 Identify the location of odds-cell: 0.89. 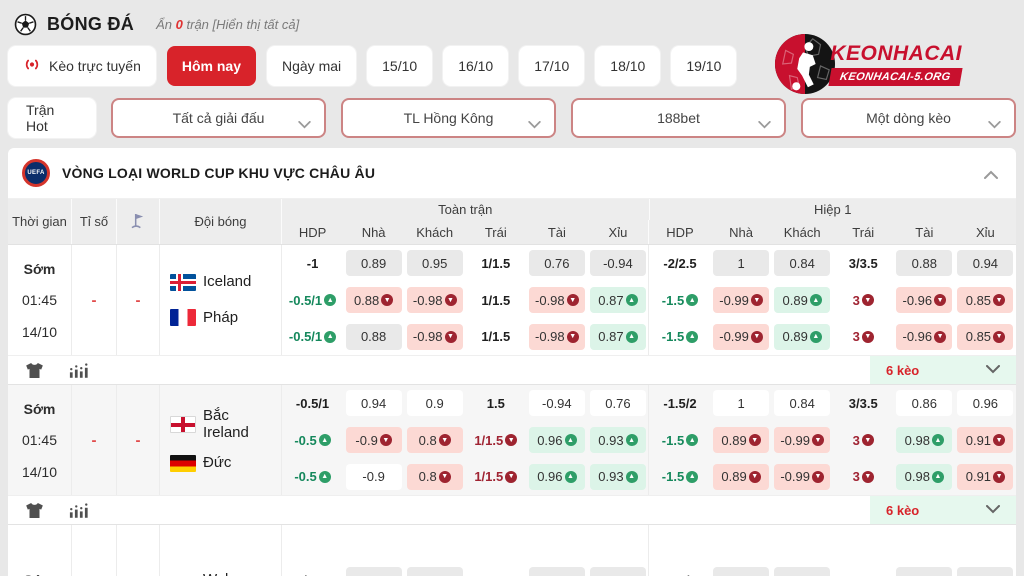
(373, 263).